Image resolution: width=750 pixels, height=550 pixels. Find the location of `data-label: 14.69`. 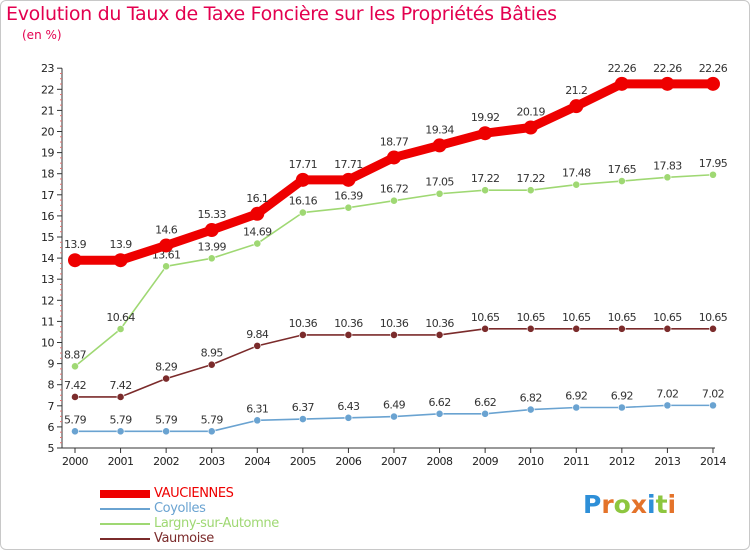

data-label: 14.69 is located at coordinates (257, 232).